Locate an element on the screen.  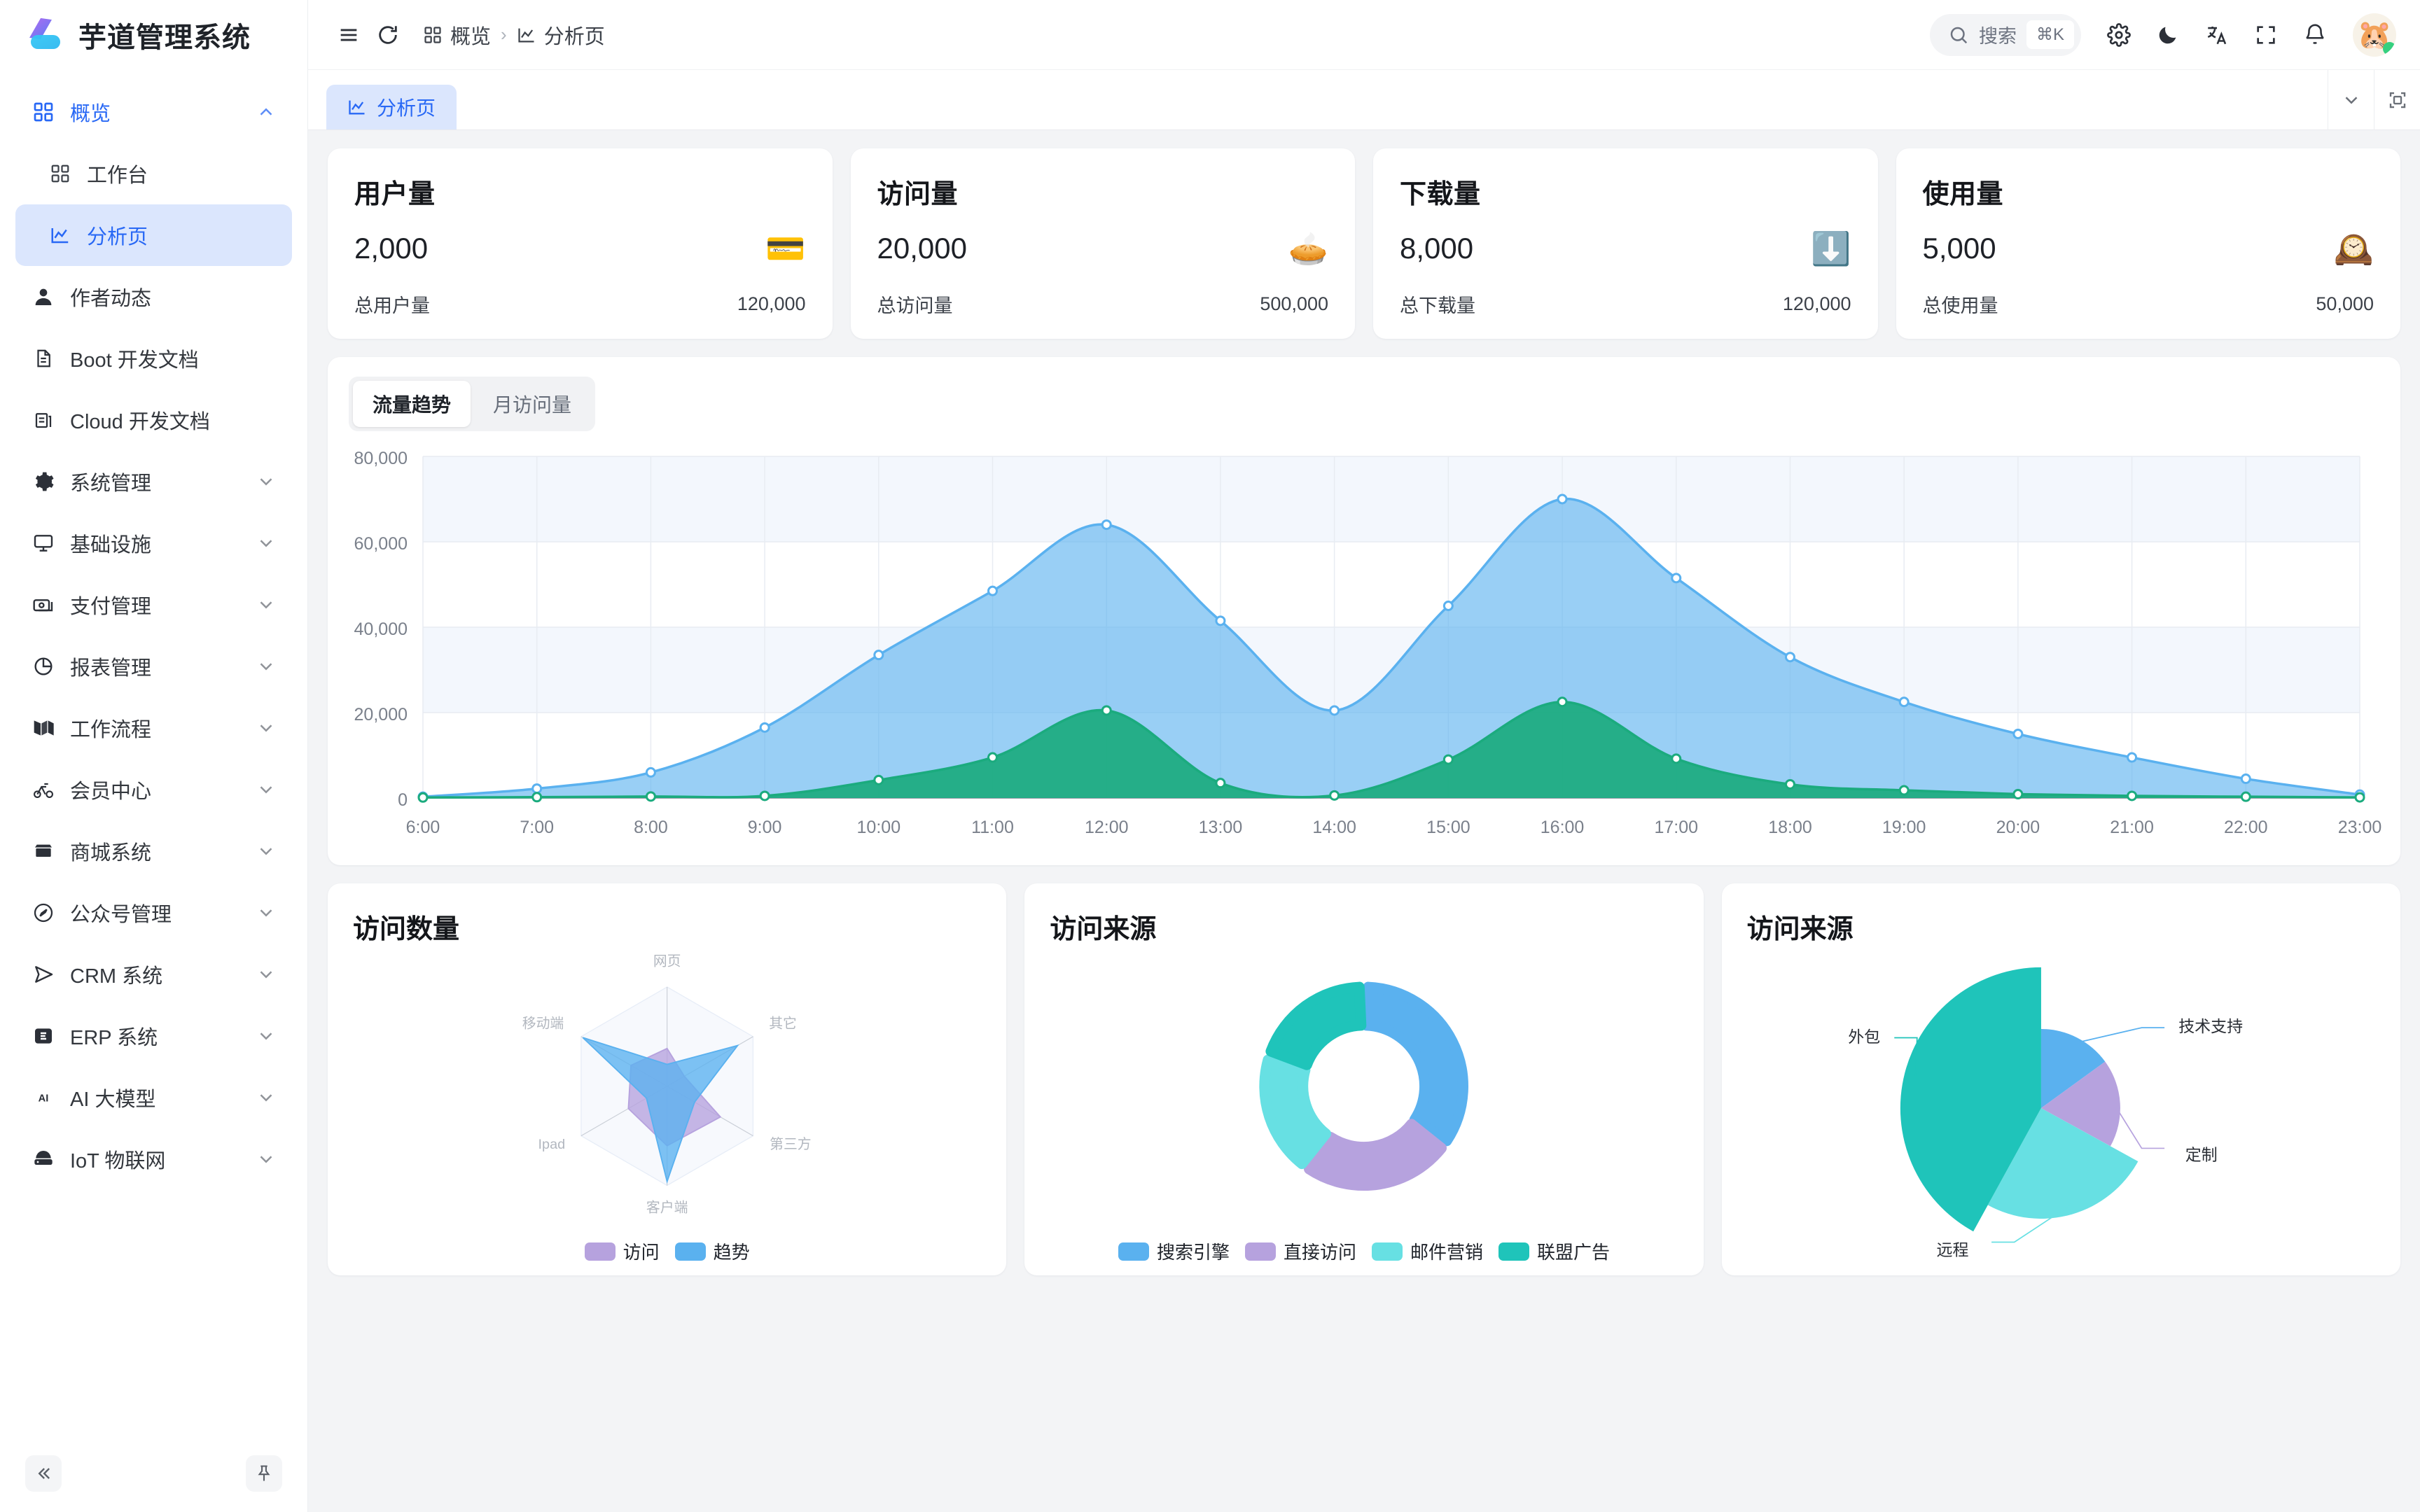
sidebar-item-label: 系统管理 is located at coordinates (111, 483).